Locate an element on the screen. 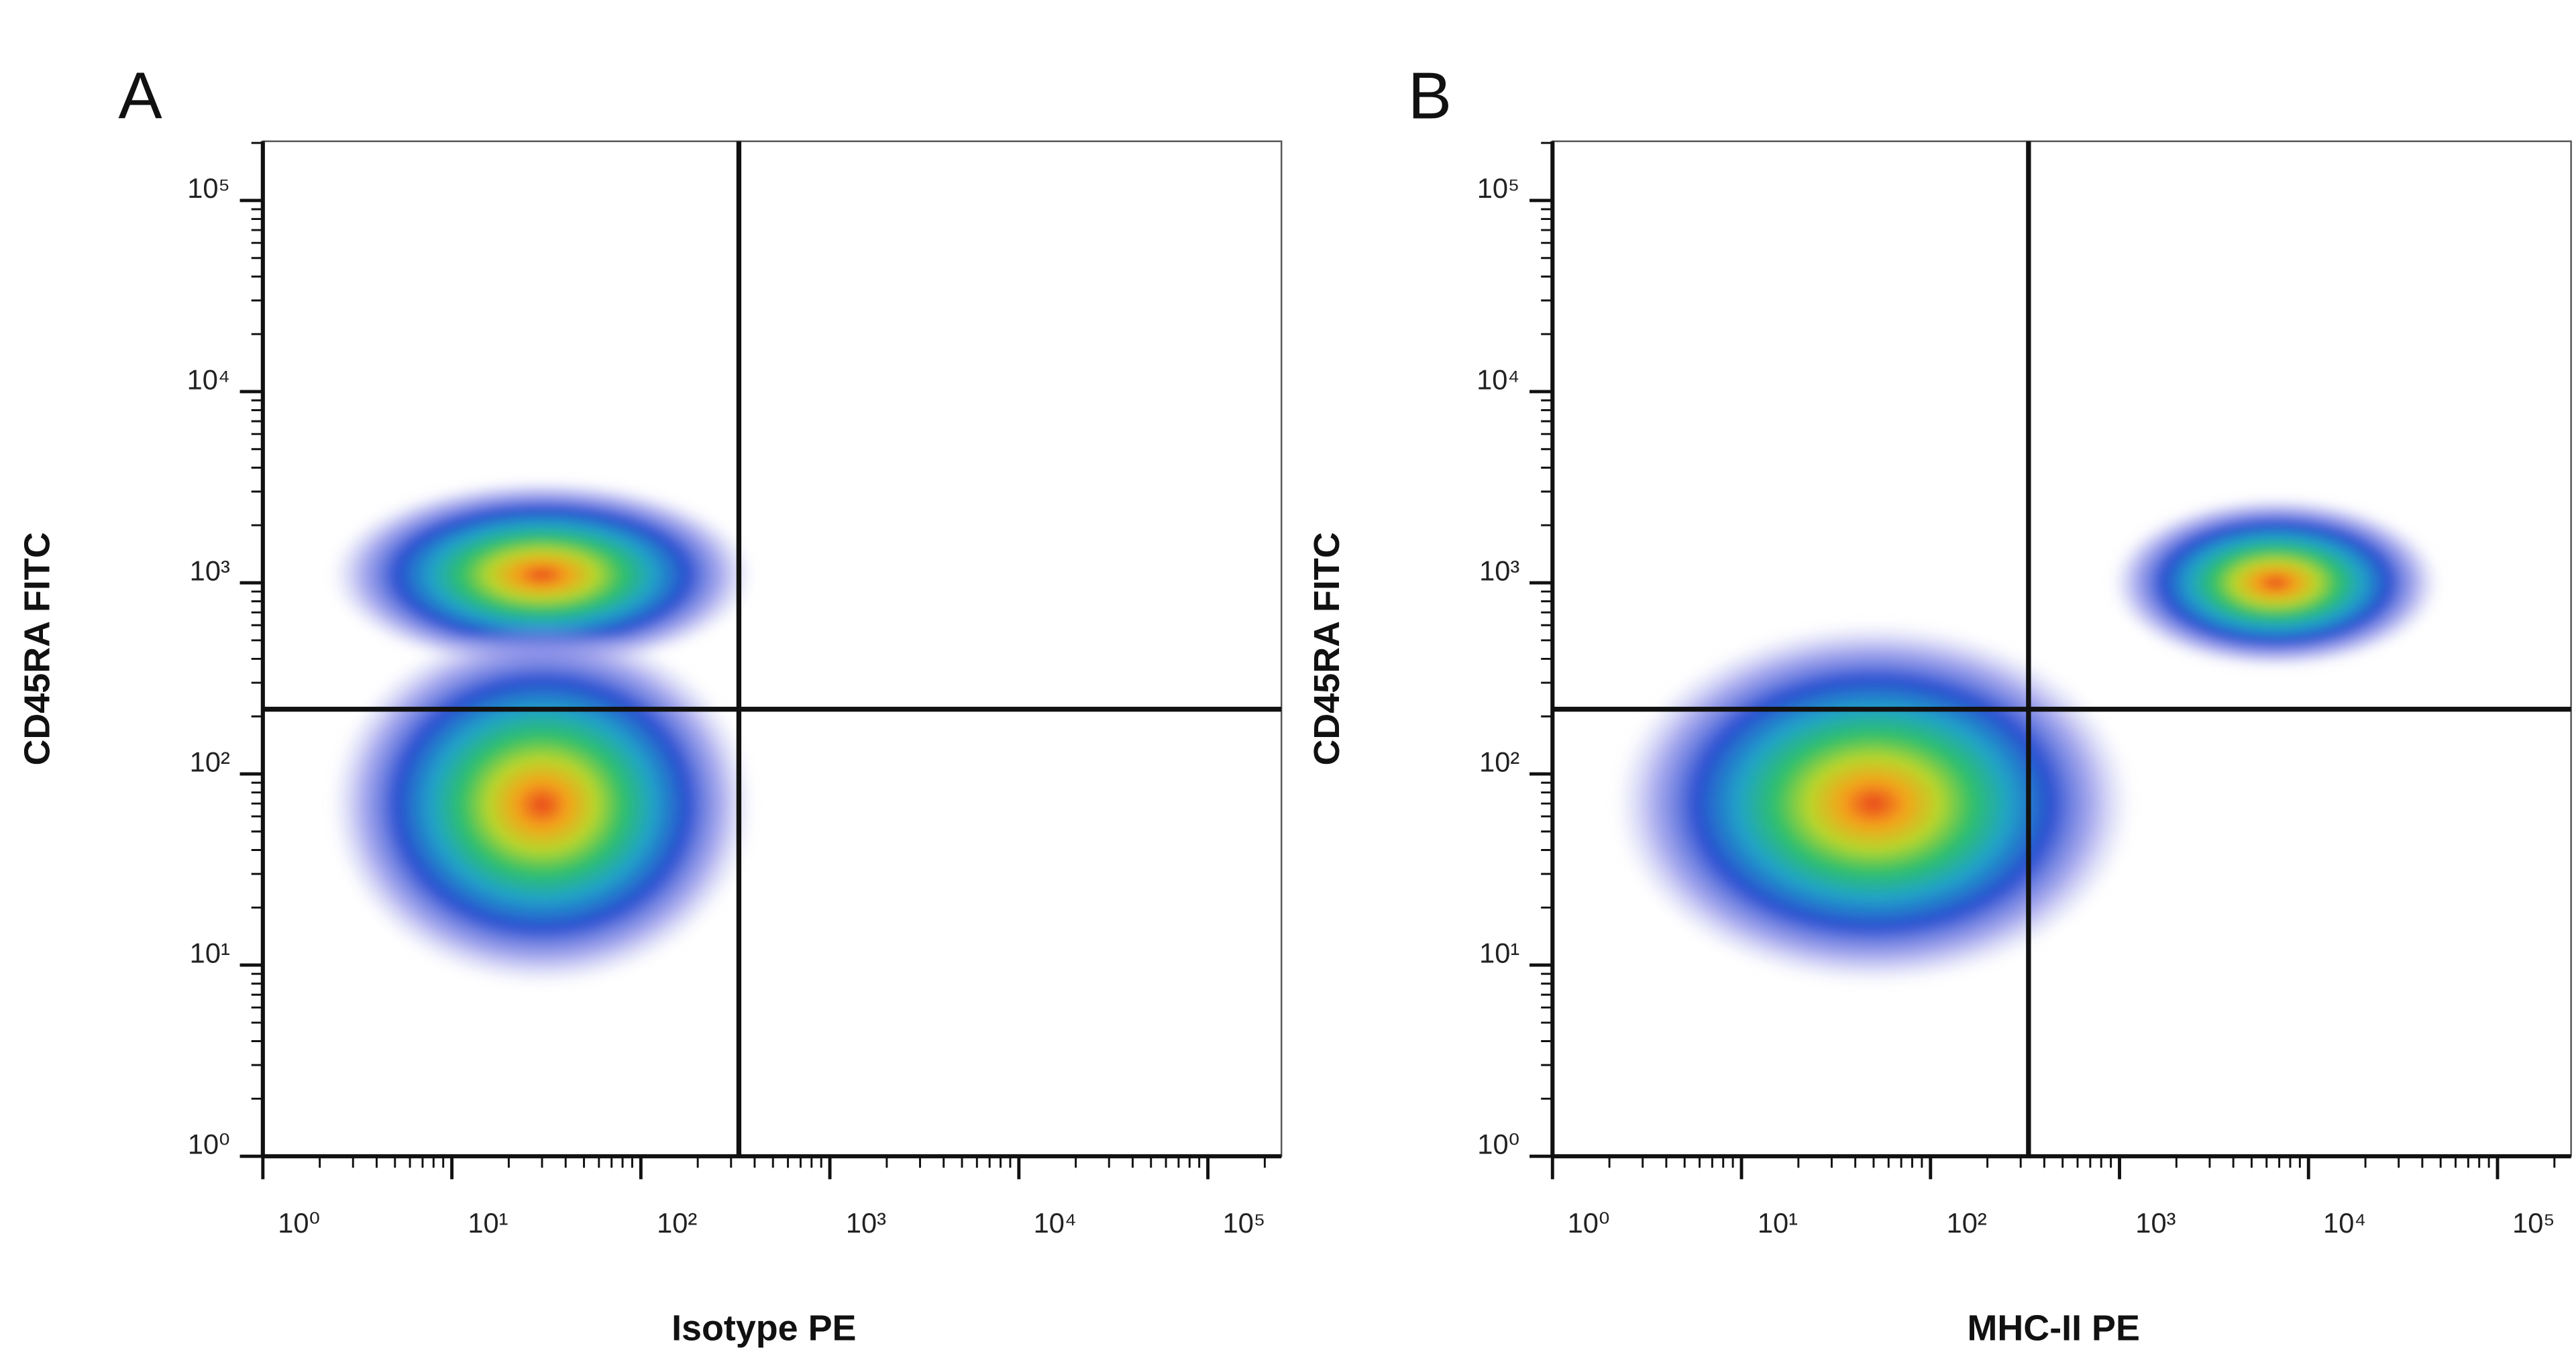 Image resolution: width=2576 pixels, height=1356 pixels. panel-label: A is located at coordinates (140, 95).